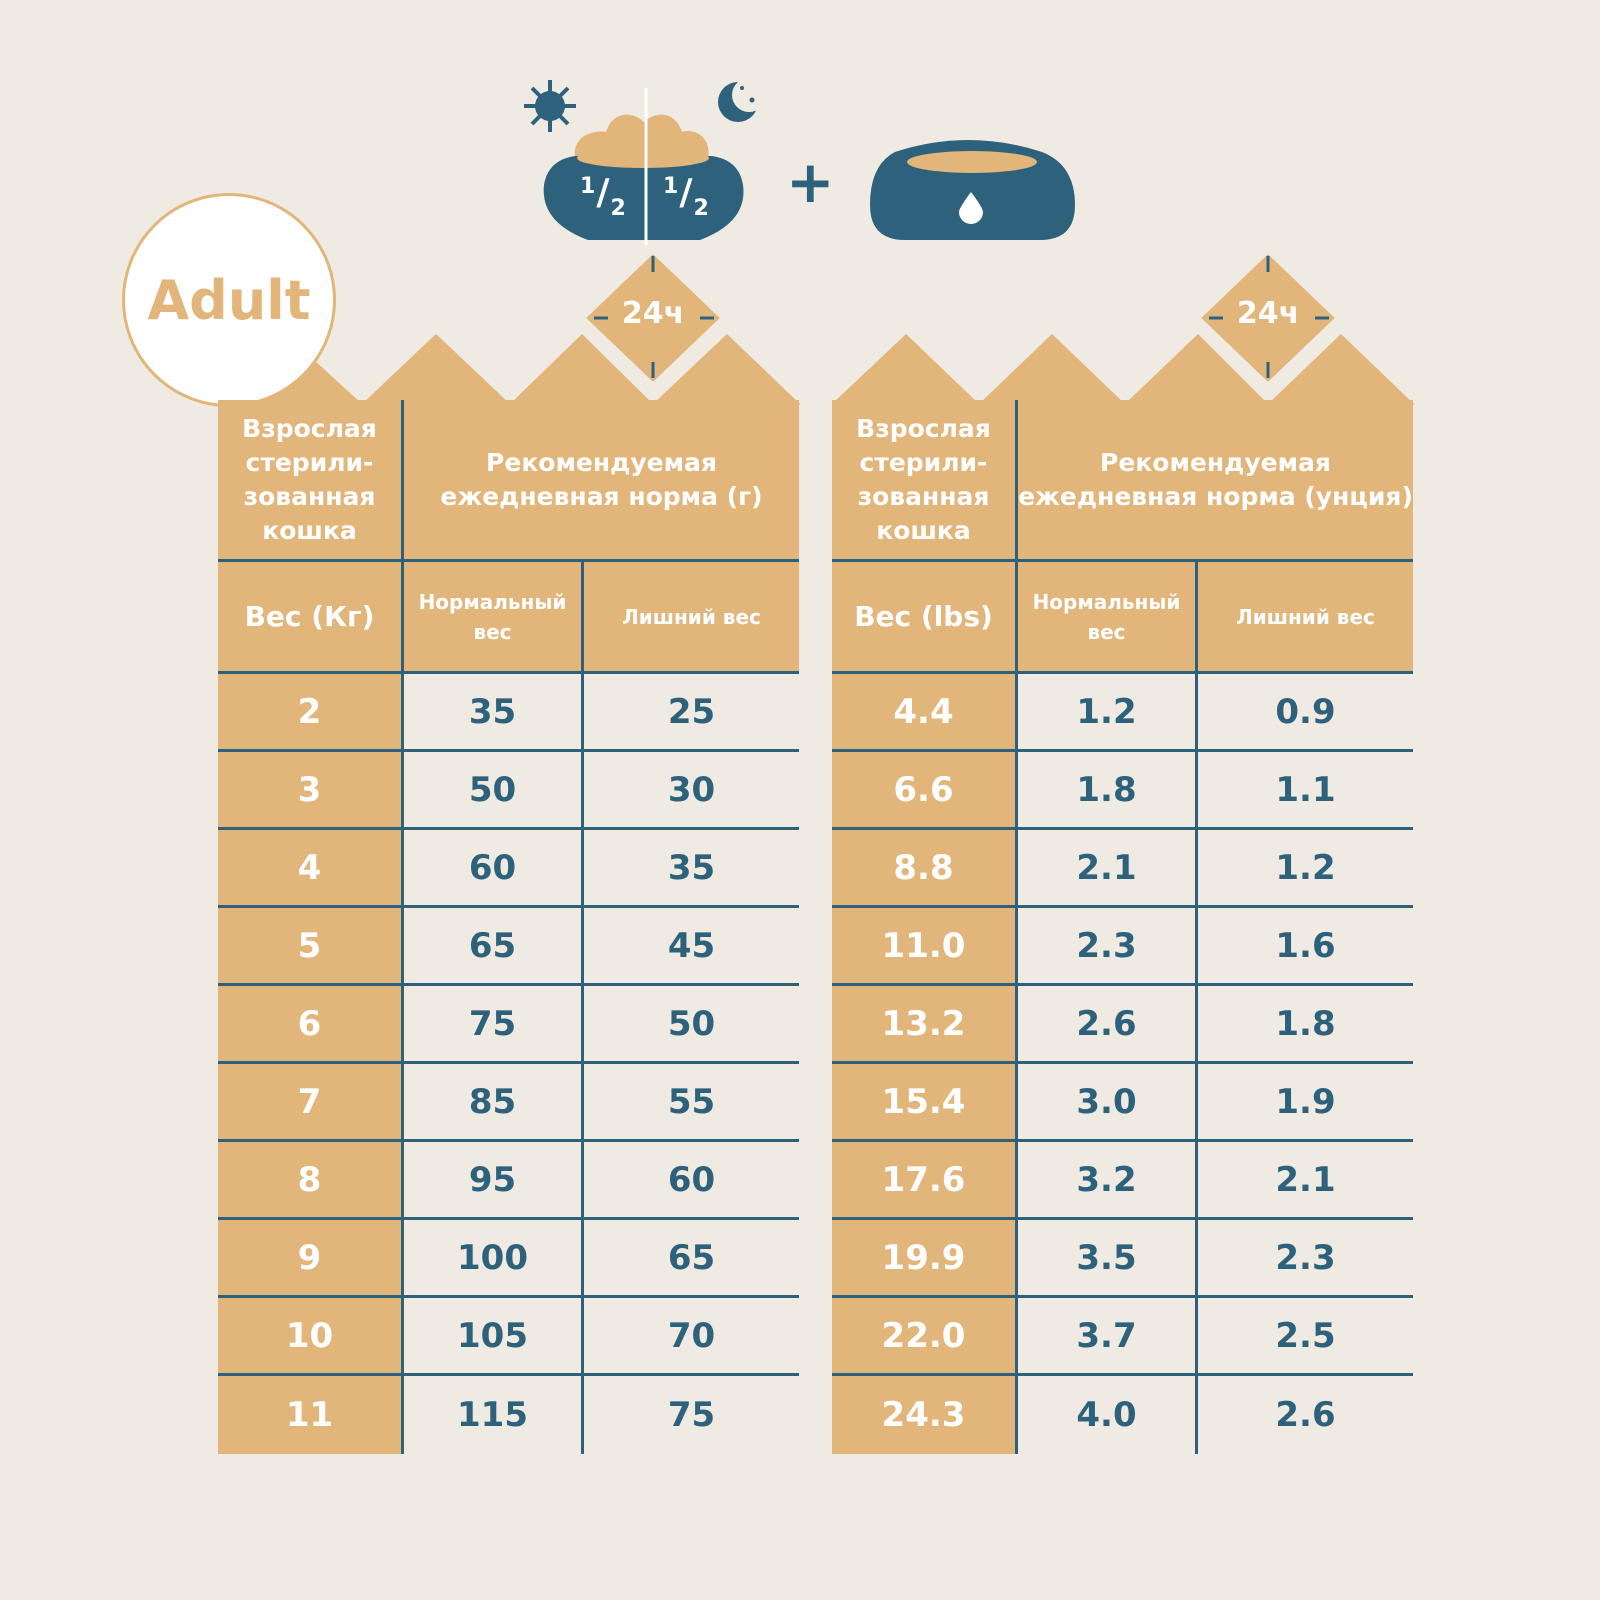 Image resolution: width=1600 pixels, height=1600 pixels. Describe the element at coordinates (691, 869) in the screenshot. I see `cell-overweight-portion: 35` at that location.